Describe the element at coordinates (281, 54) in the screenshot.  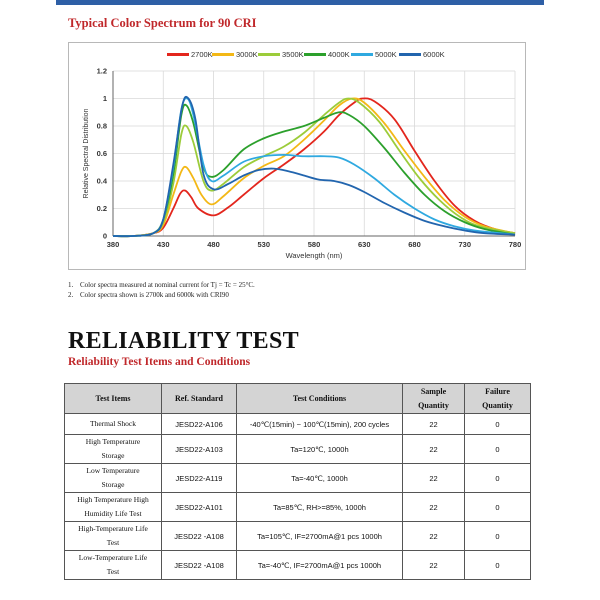
I see `legend-item-3500k: 3500K` at that location.